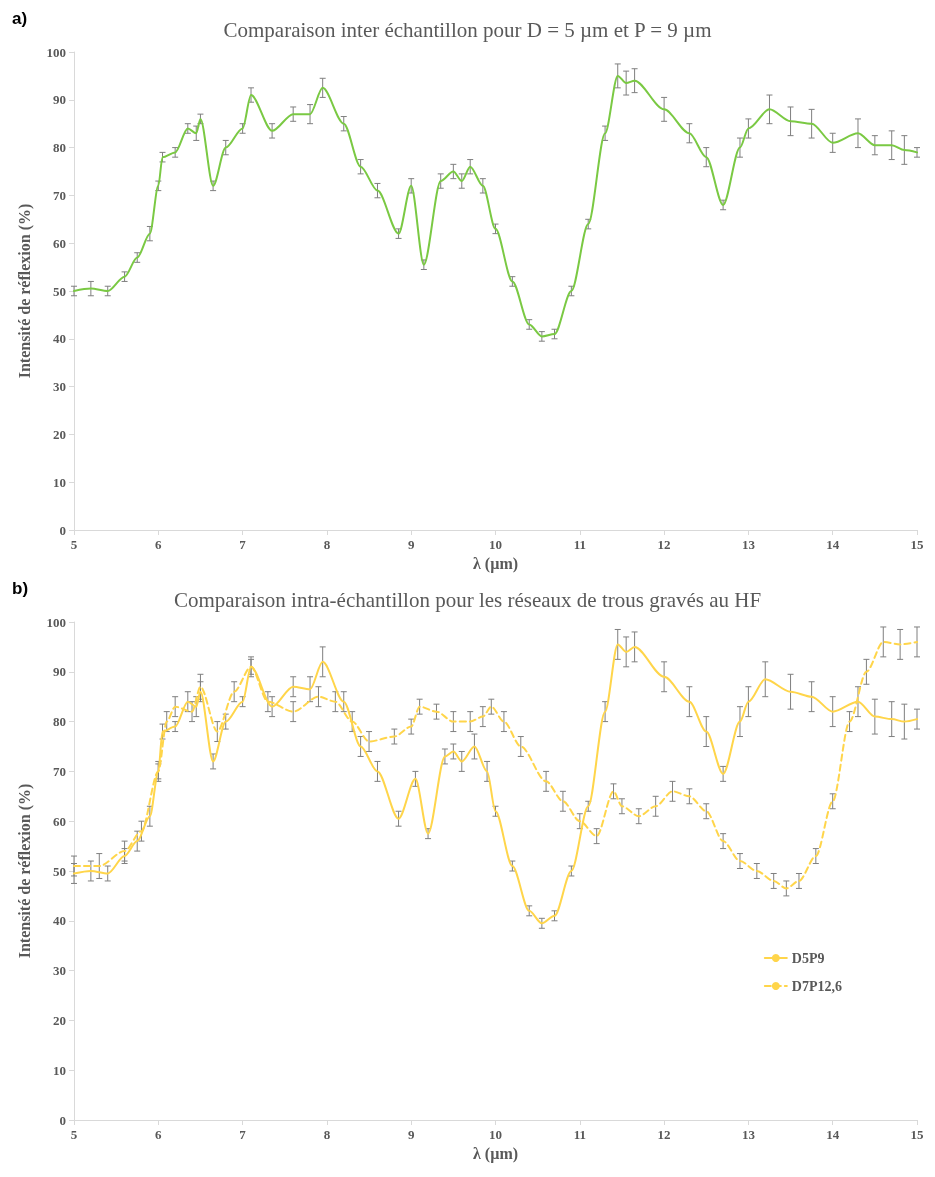 The image size is (935, 1177). Describe the element at coordinates (808, 958) in the screenshot. I see `legend-label: D5P9` at that location.